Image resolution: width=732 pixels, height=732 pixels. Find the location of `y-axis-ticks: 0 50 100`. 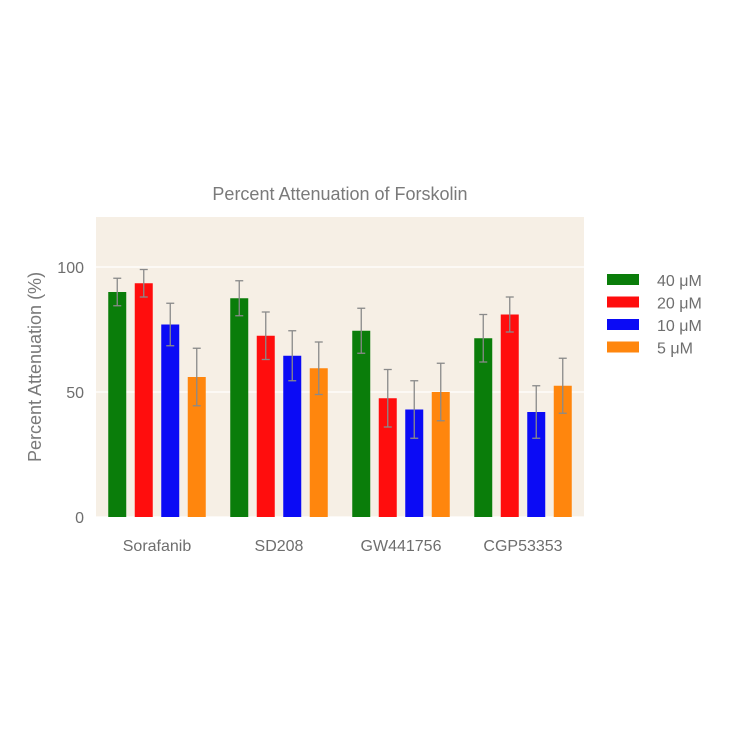

y-axis-ticks: 0 50 100 is located at coordinates (70, 393).